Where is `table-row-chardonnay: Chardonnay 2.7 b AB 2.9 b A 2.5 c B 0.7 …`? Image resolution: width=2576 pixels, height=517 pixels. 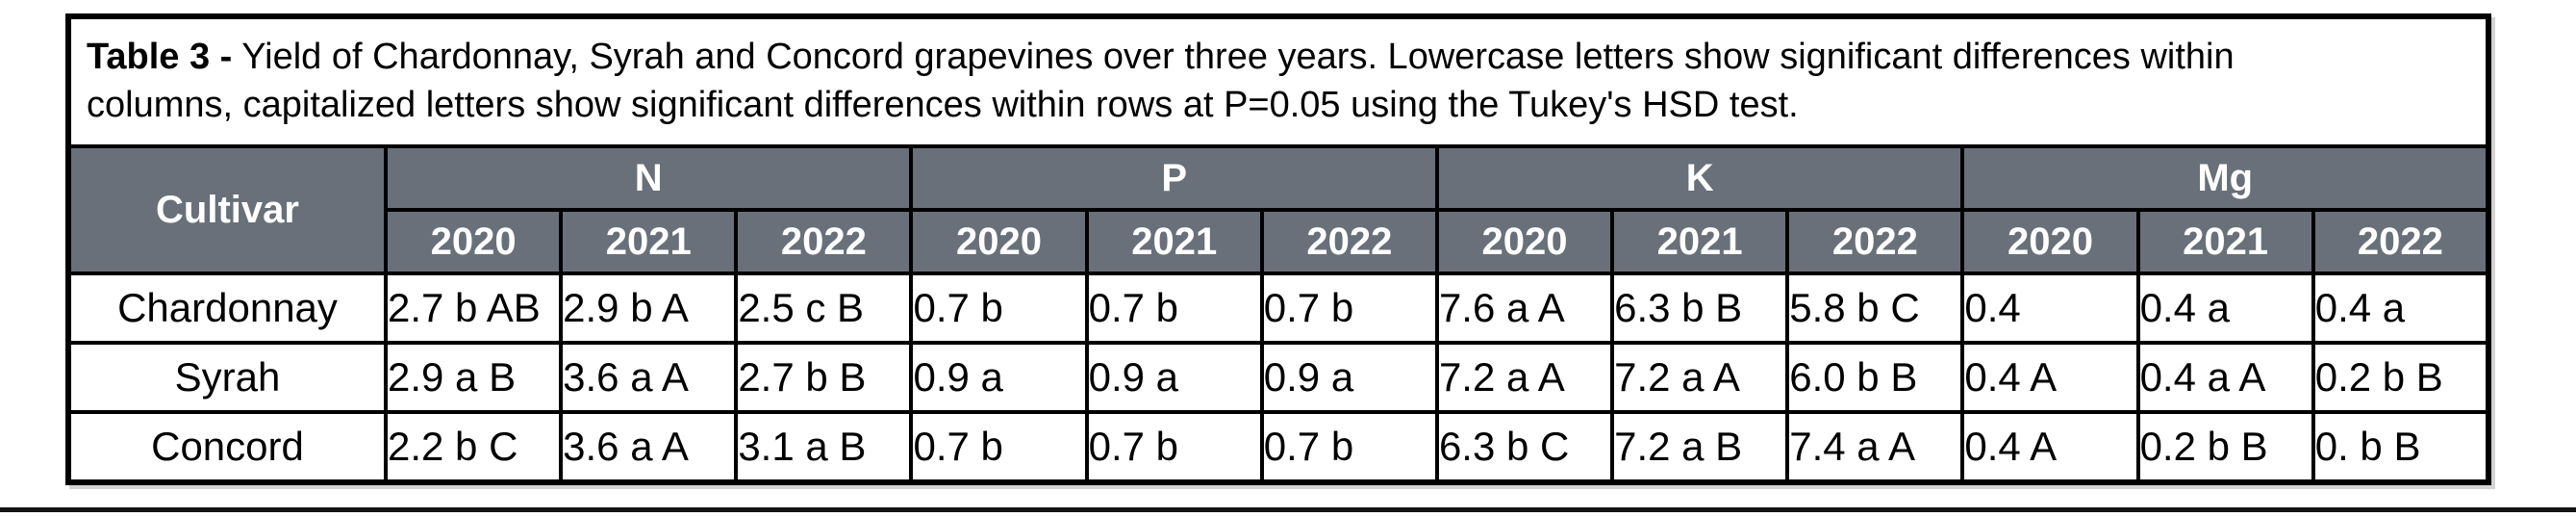 table-row-chardonnay: Chardonnay 2.7 b AB 2.9 b A 2.5 c B 0.7 … is located at coordinates (1279, 308).